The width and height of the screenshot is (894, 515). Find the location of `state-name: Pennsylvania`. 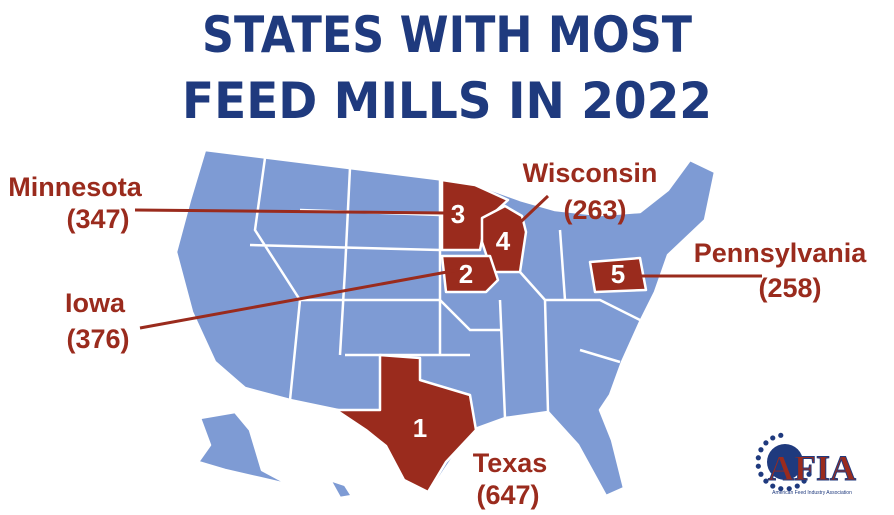

state-name: Pennsylvania is located at coordinates (781, 253).